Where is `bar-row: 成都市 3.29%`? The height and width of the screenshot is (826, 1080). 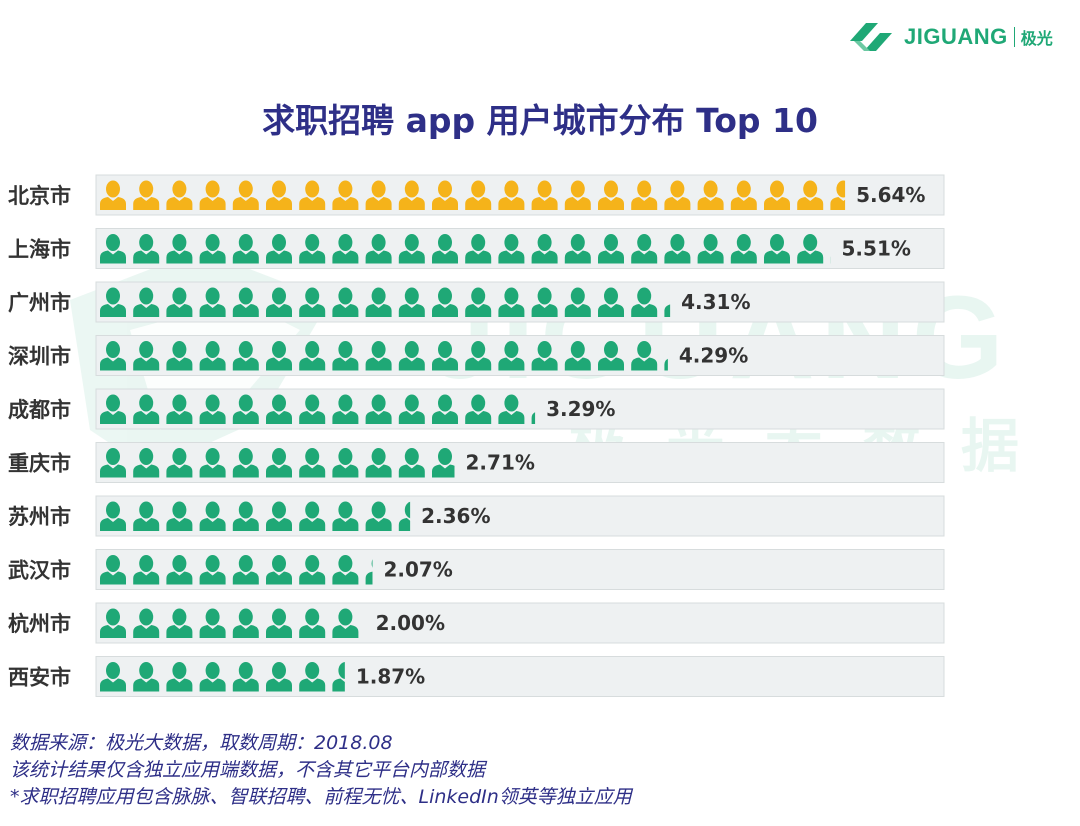
bar-row: 成都市 3.29% is located at coordinates (476, 409).